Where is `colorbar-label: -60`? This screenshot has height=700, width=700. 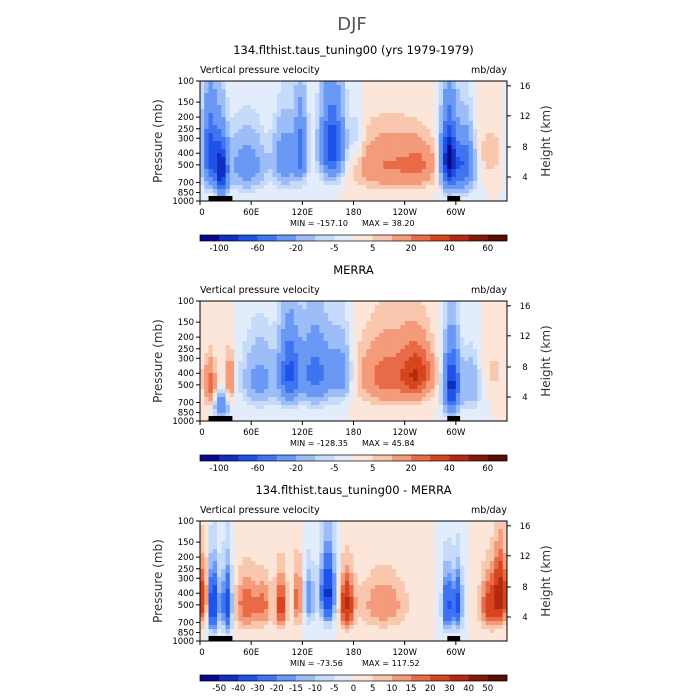 colorbar-label: -60 is located at coordinates (258, 249).